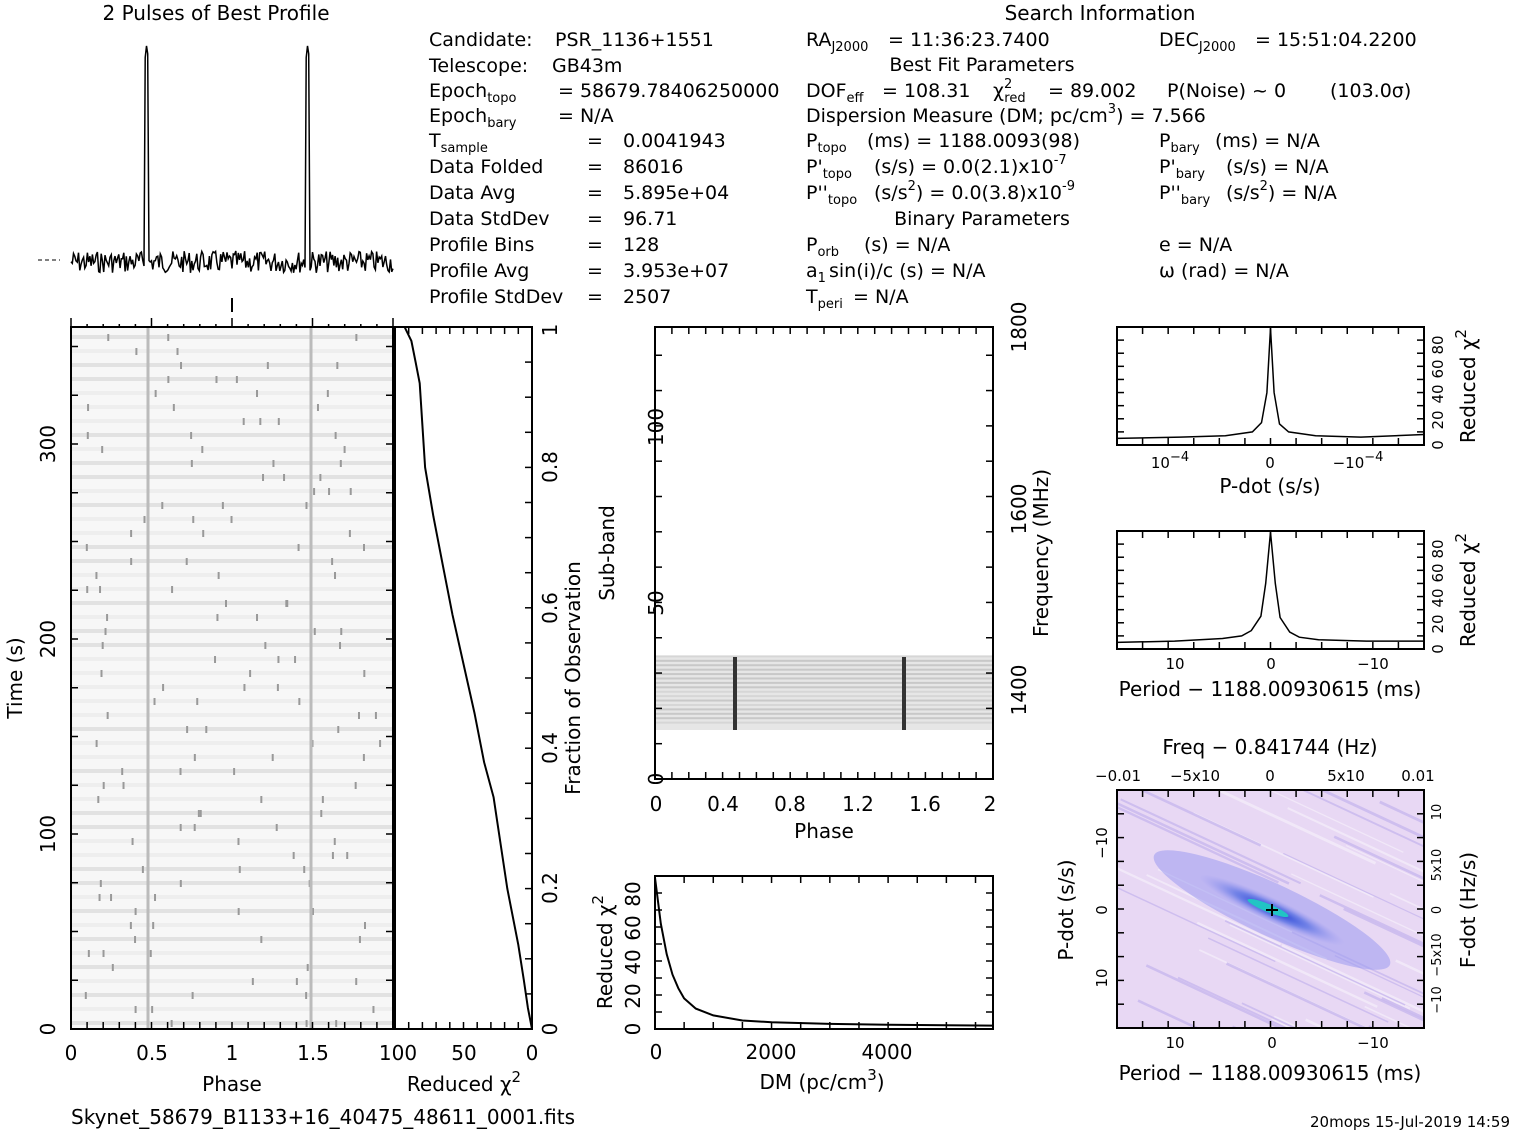 This screenshot has height=1133, width=1517. I want to click on period-chi2-ticks, so click(1270, 590).